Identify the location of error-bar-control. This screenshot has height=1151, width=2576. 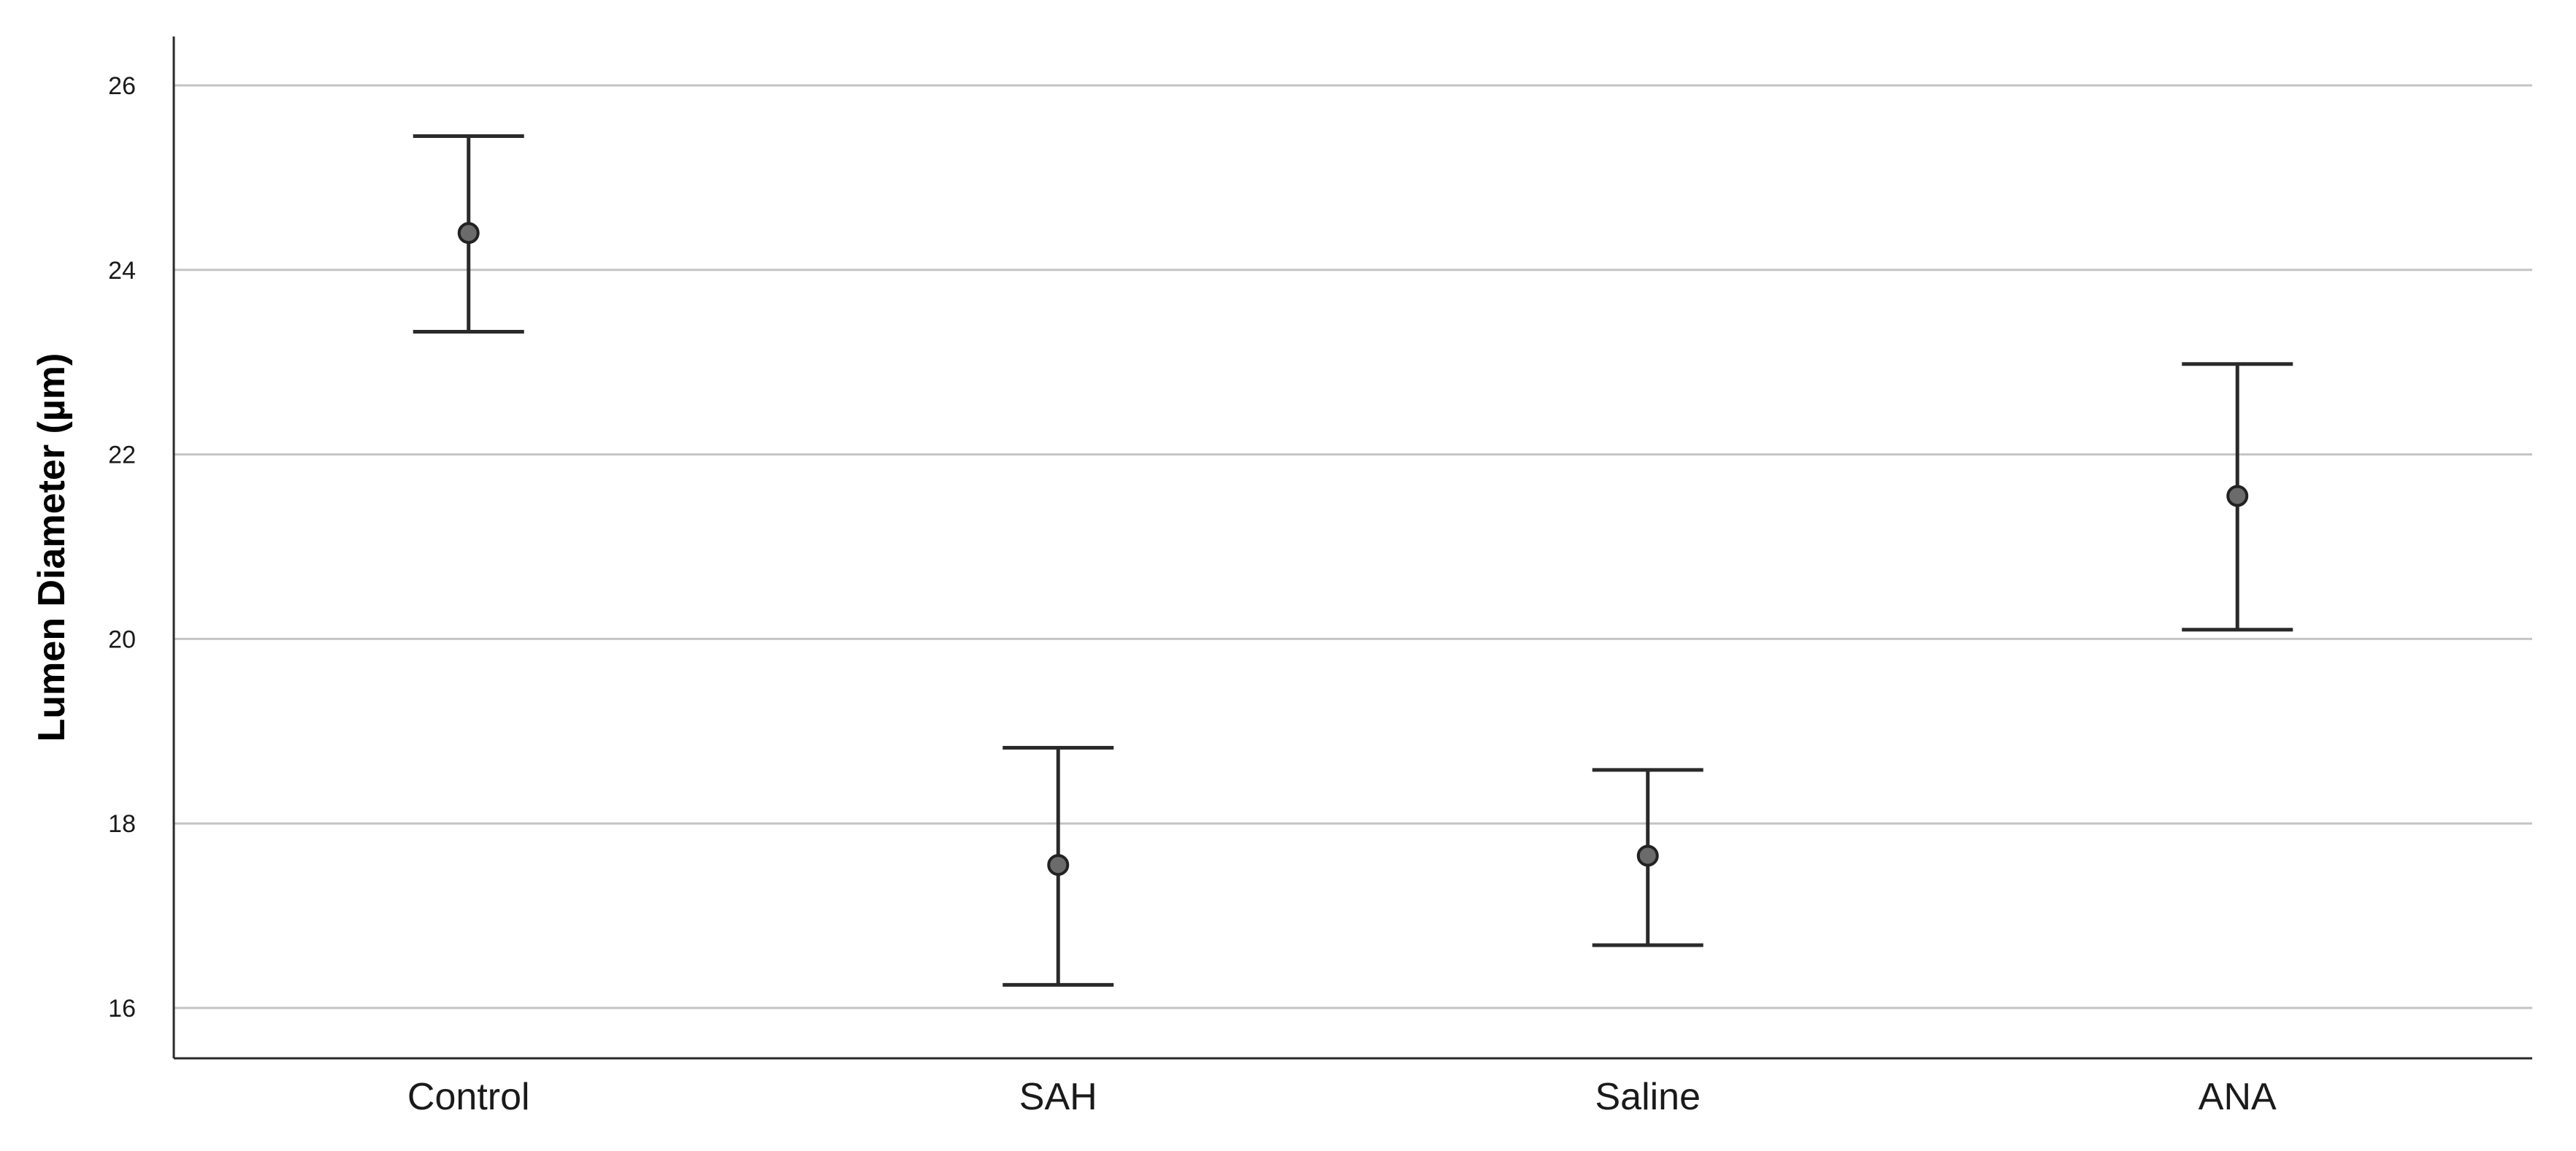
(468, 234).